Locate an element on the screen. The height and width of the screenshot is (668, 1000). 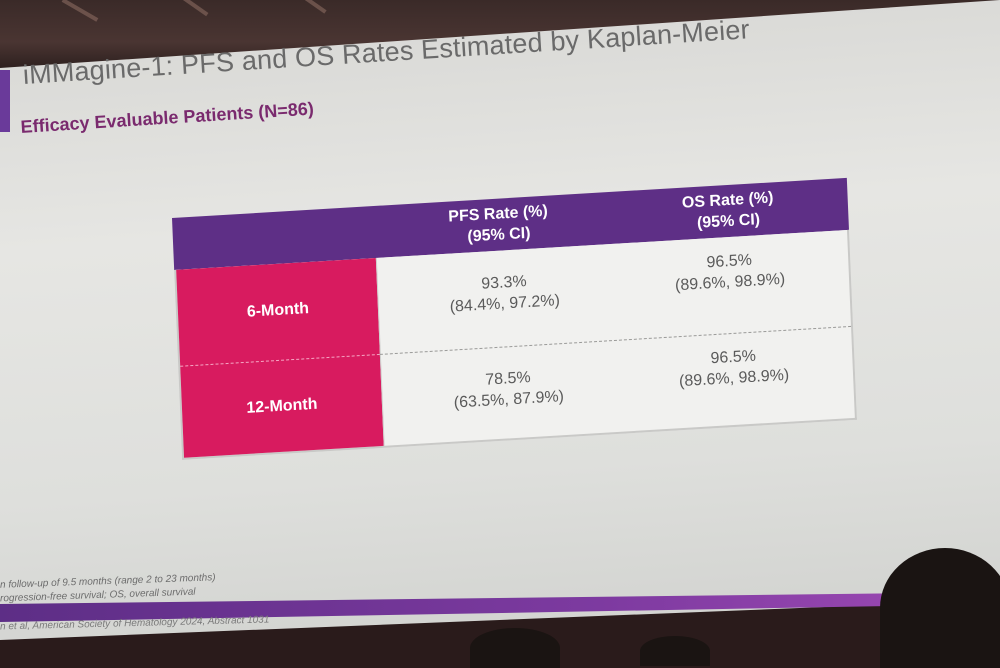
title-accent-bar is located at coordinates (5, 101).